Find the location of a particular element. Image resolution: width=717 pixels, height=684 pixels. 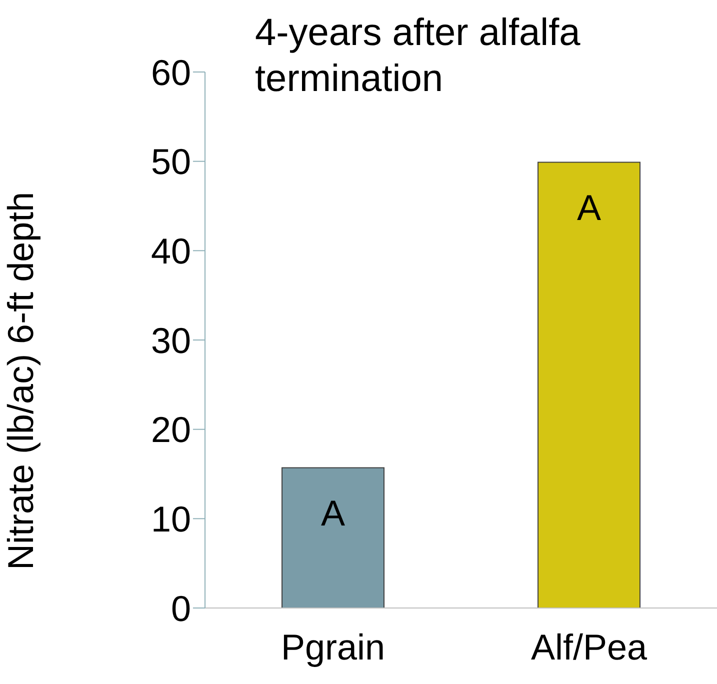

x-tick-label: Alf/Pea is located at coordinates (589, 647).